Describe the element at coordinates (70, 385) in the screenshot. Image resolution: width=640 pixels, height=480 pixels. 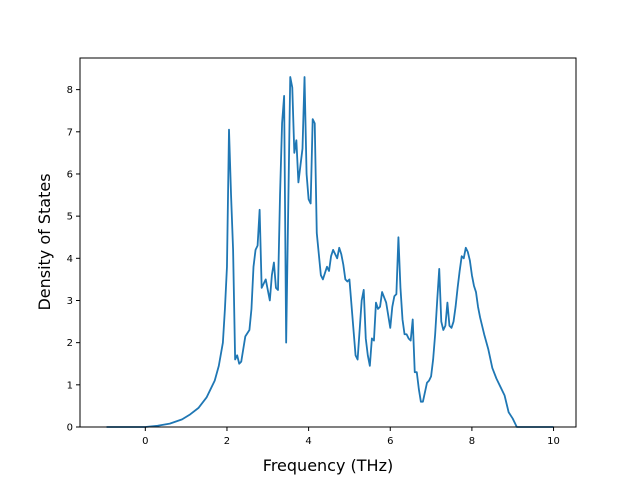
I see `y-tick-label: 1` at that location.